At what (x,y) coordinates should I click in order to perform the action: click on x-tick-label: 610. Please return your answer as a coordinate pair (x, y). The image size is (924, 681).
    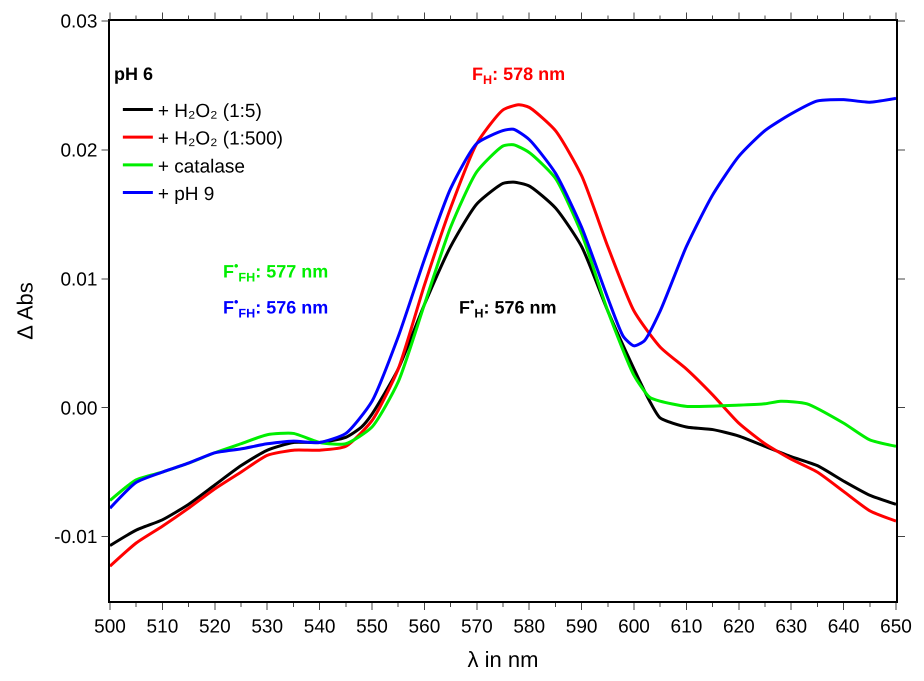
    Looking at the image, I should click on (686, 627).